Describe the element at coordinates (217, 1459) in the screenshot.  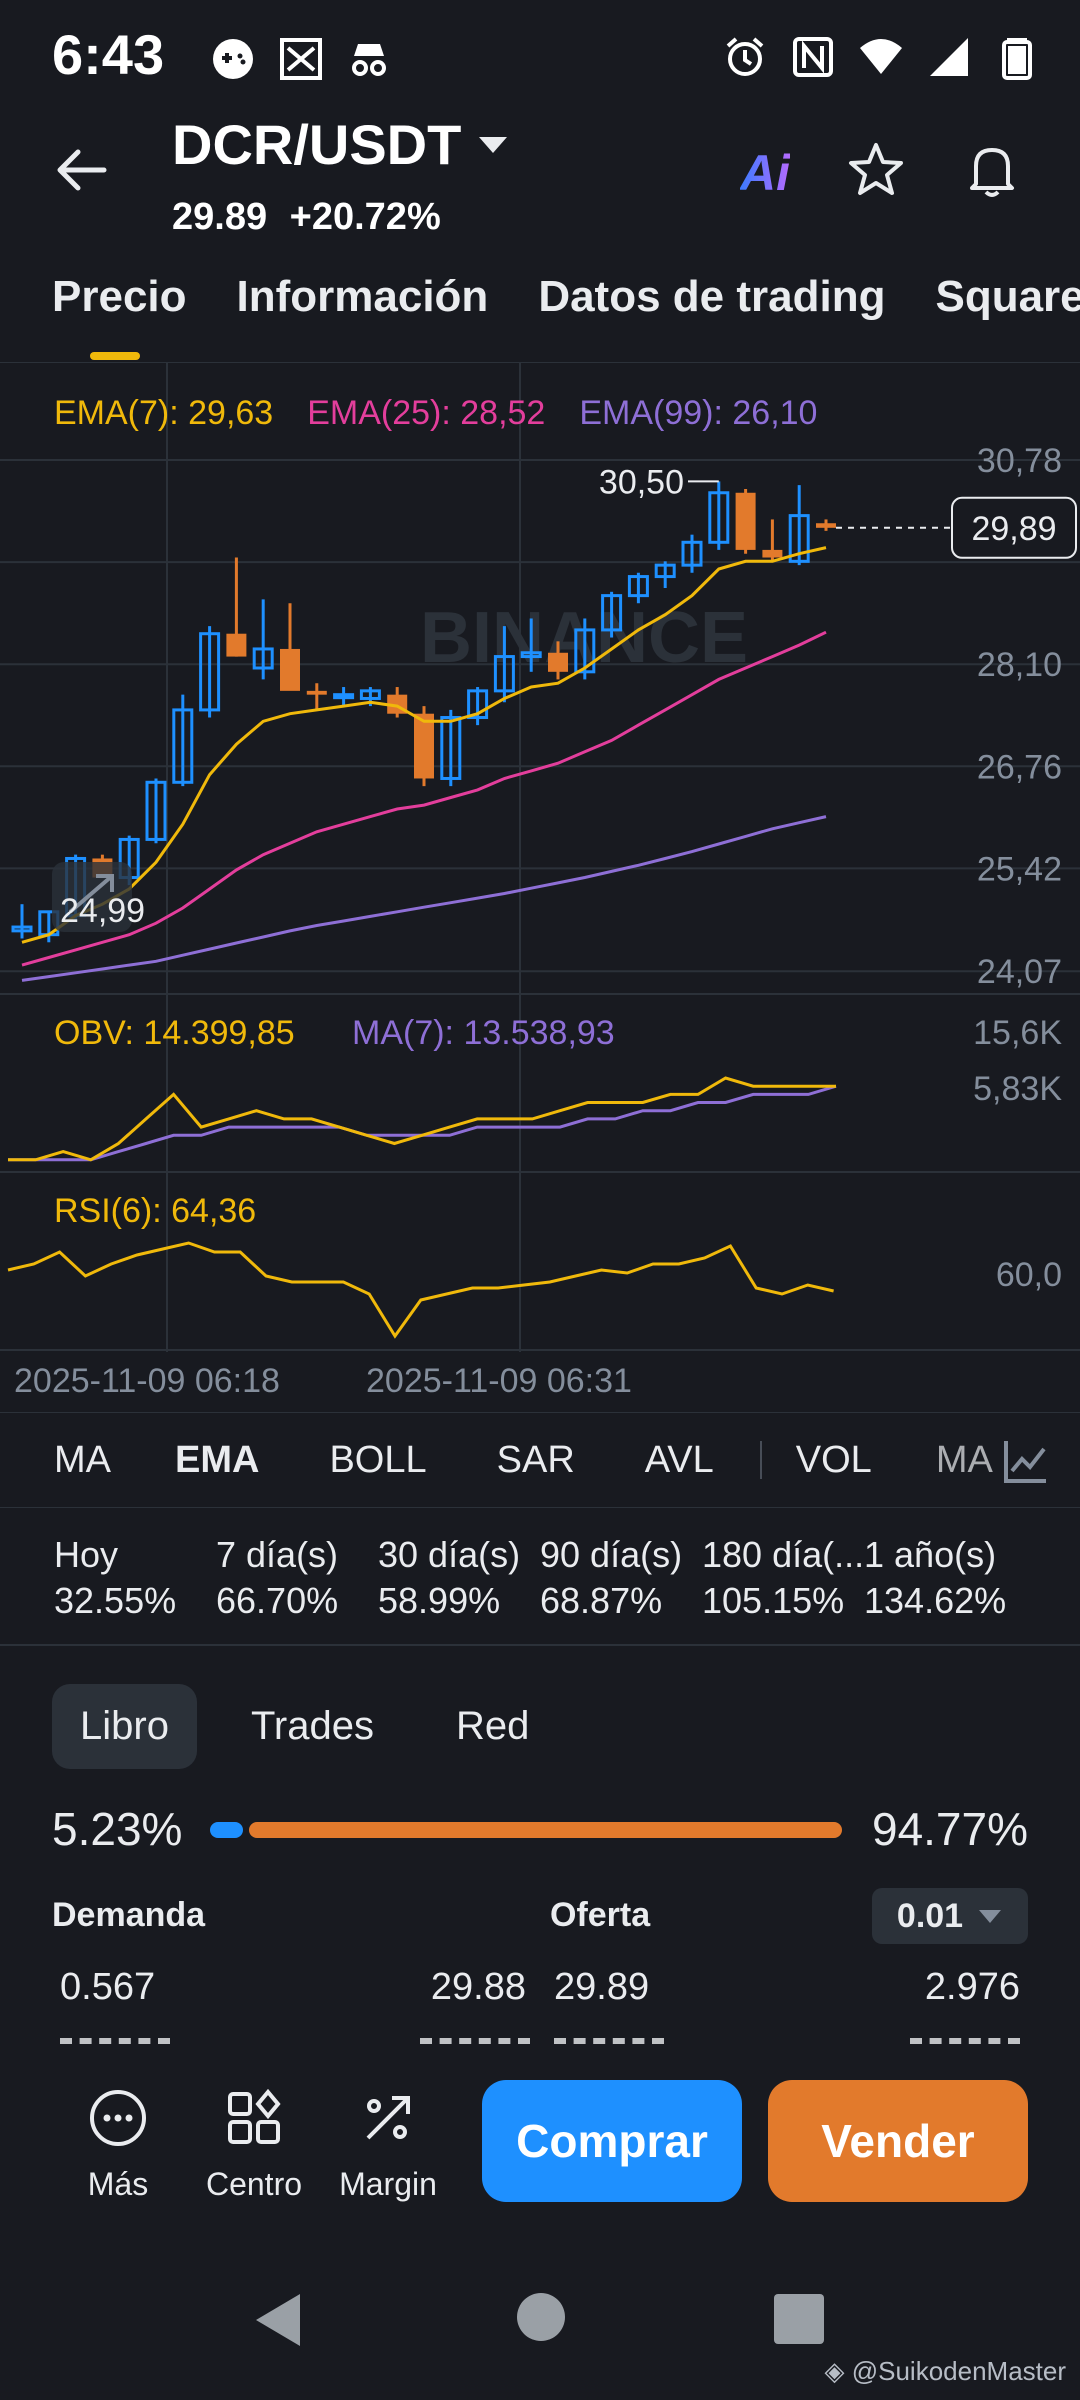
I see `indicator-ema: EMA` at that location.